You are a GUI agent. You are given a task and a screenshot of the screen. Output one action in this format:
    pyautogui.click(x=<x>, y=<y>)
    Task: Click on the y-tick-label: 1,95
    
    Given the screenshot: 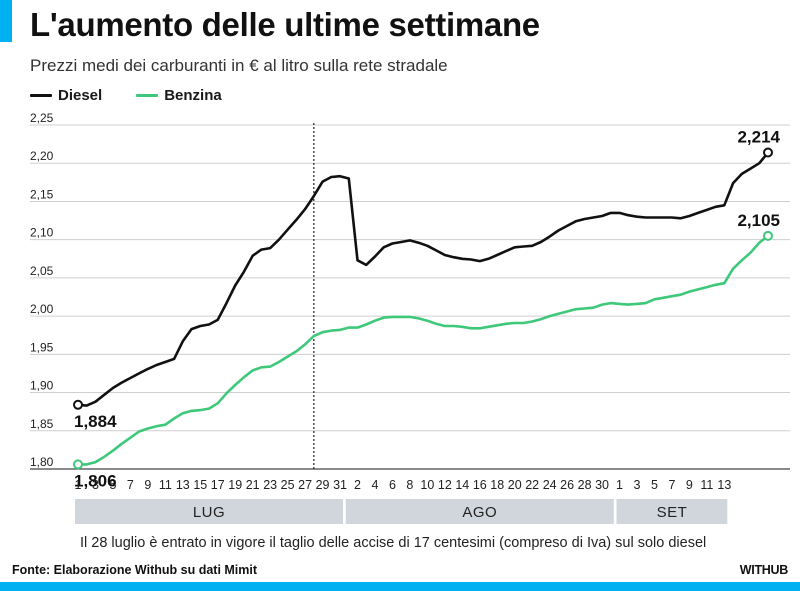 What is the action you would take?
    pyautogui.click(x=42, y=347)
    